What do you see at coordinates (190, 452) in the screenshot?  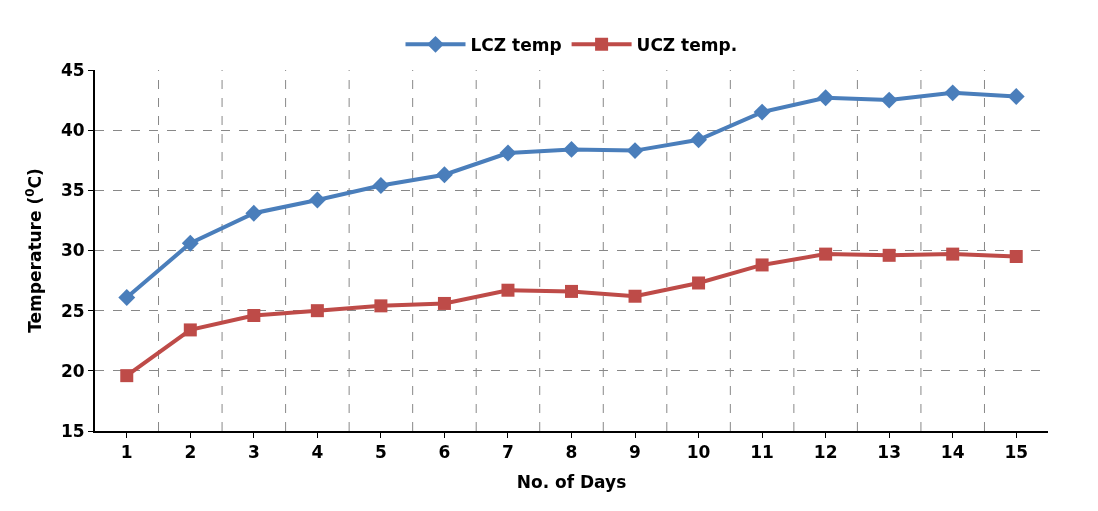 I see `x-tick-label: 2` at bounding box center [190, 452].